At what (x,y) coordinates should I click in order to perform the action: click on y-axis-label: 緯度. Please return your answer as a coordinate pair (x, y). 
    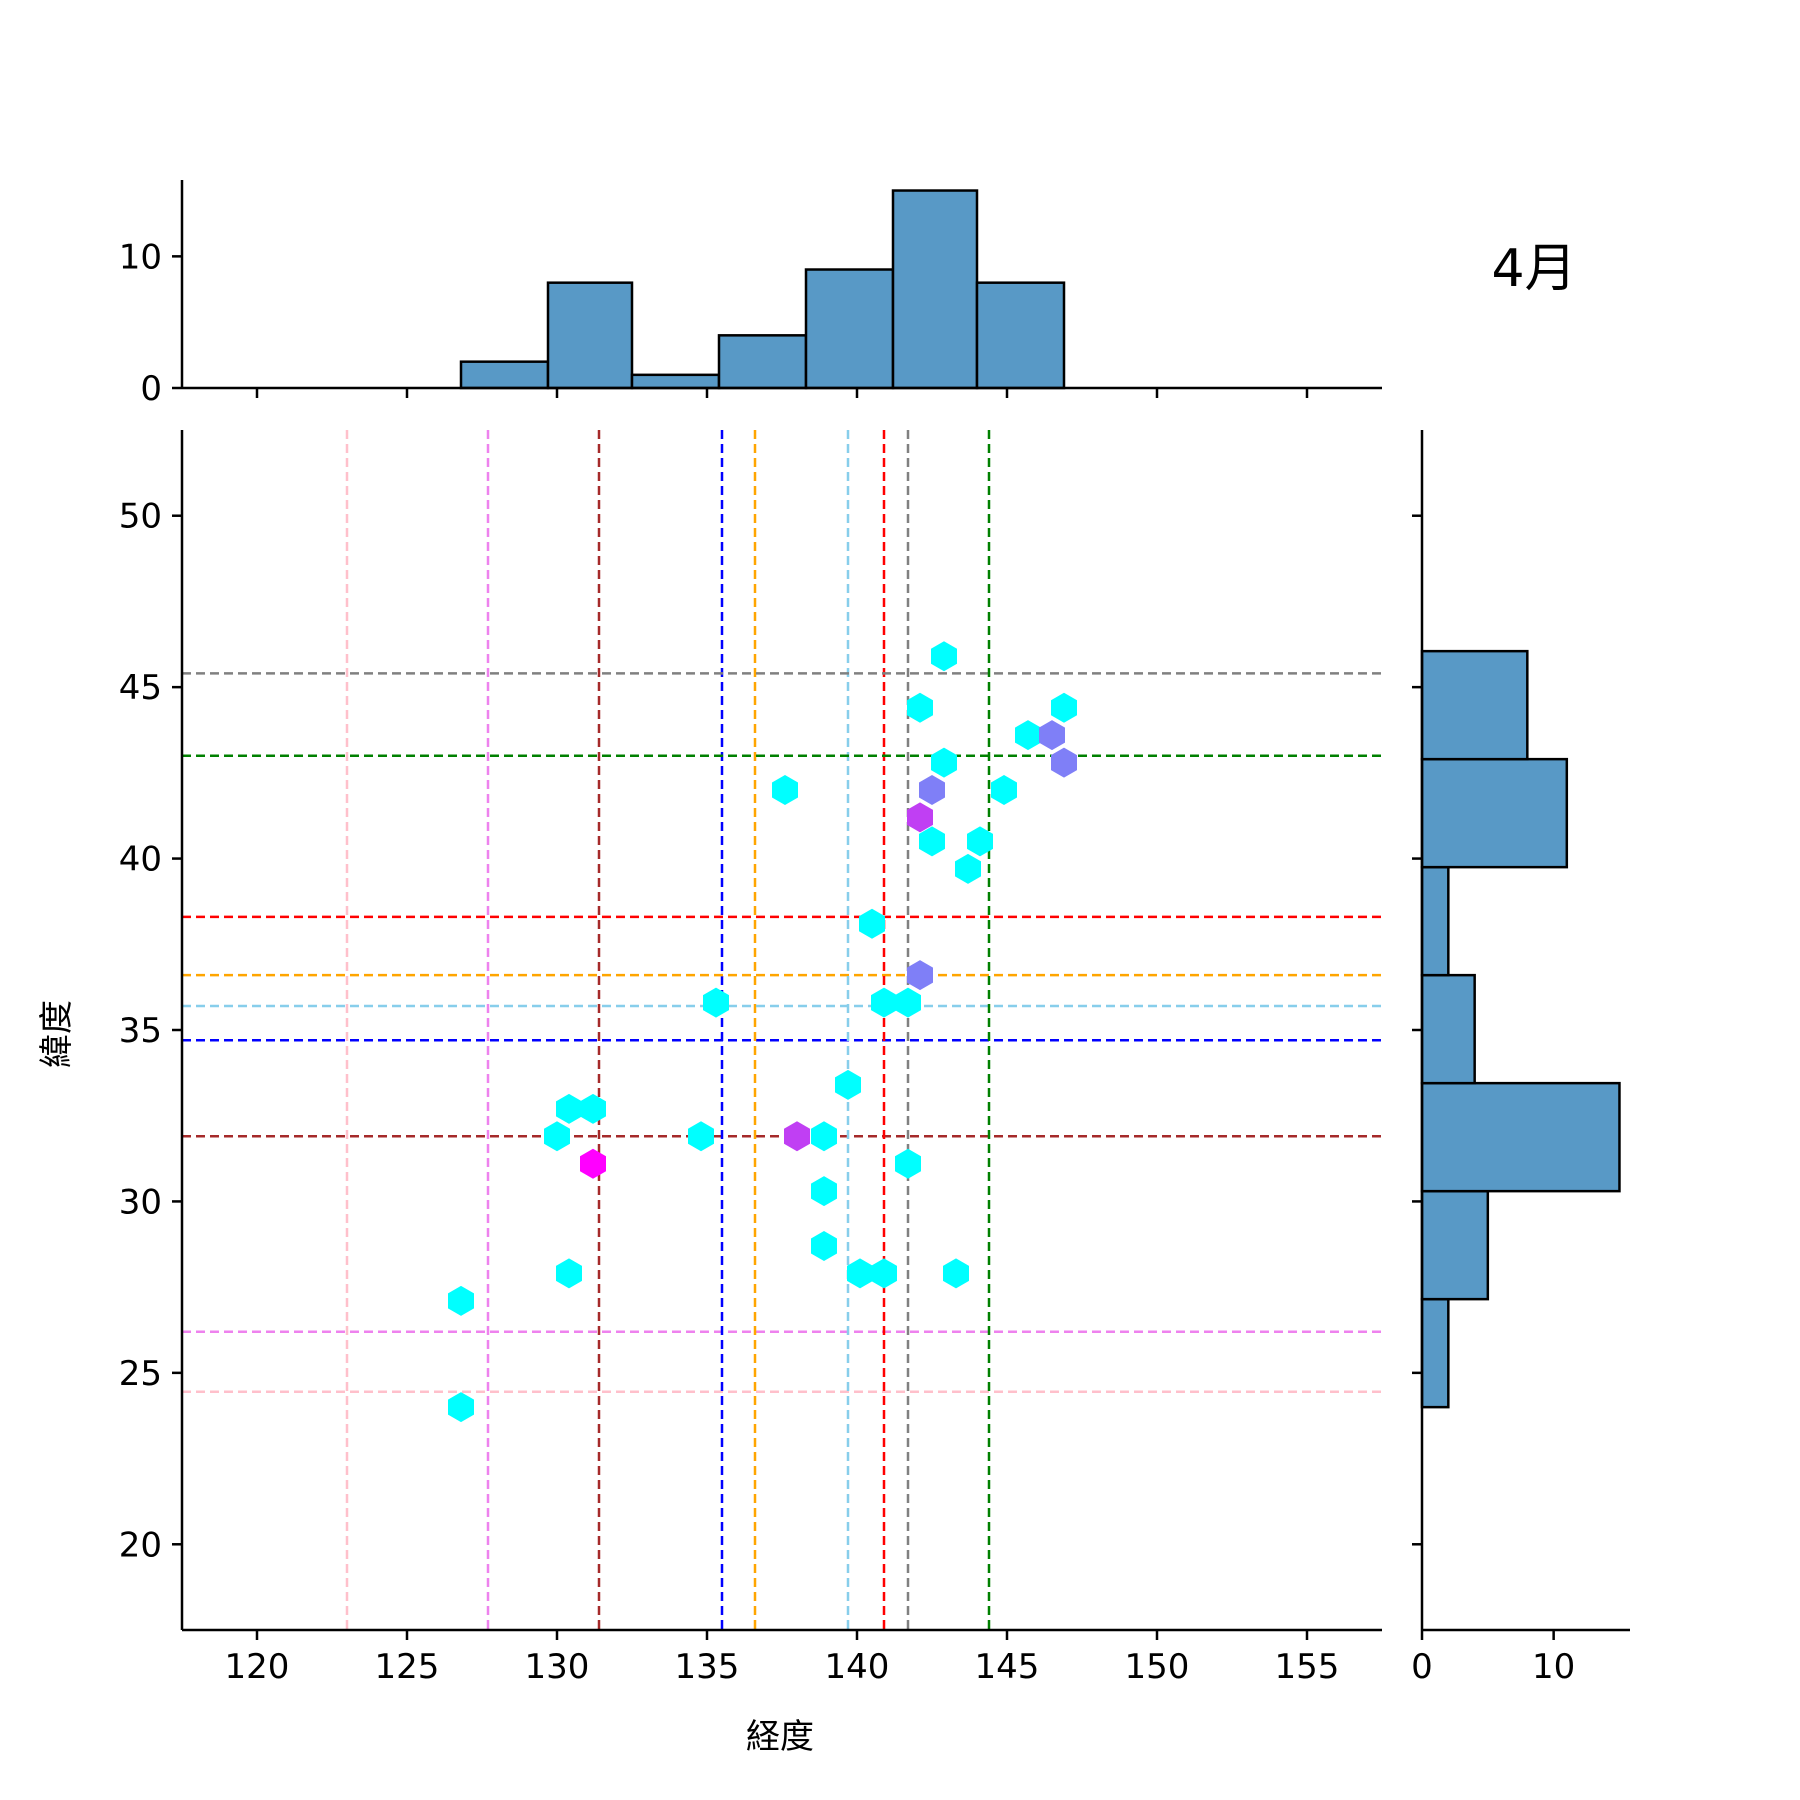
    Looking at the image, I should click on (57, 1034).